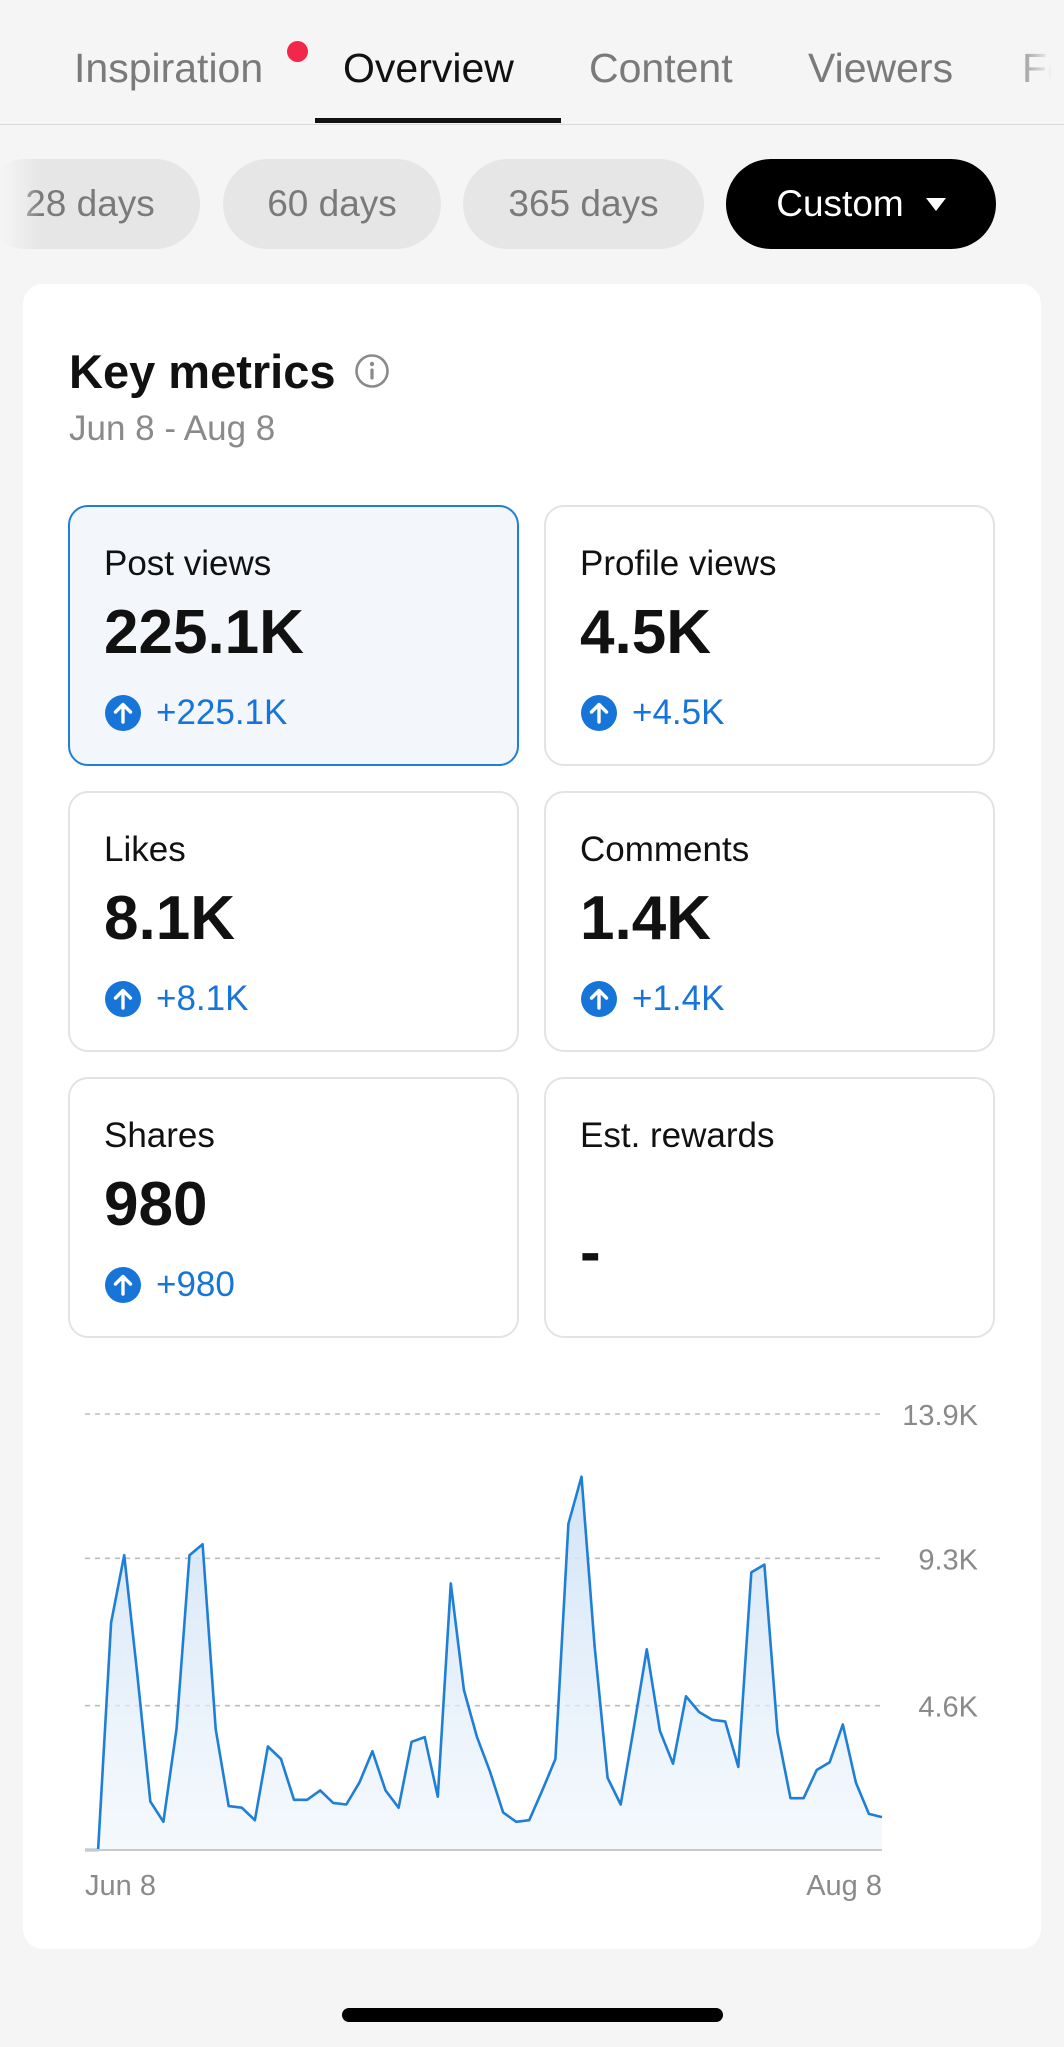 The image size is (1064, 2047). I want to click on caret-down-icon, so click(935, 204).